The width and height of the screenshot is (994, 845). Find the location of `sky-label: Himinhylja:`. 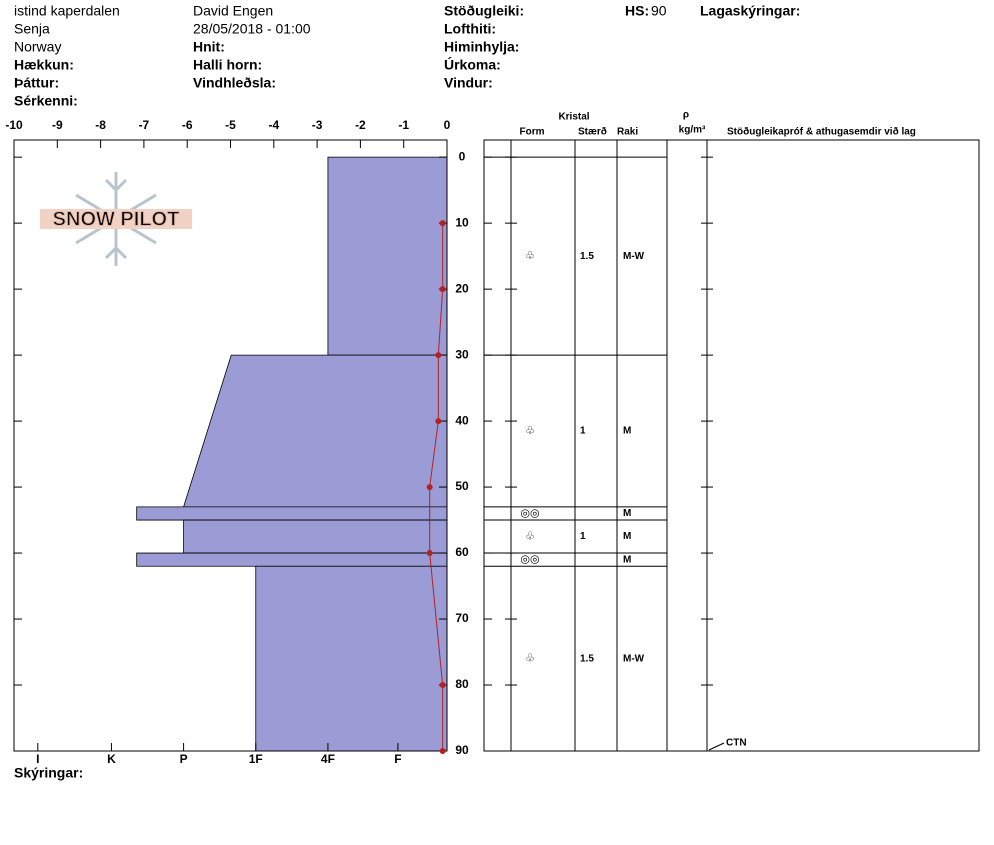

sky-label: Himinhylja: is located at coordinates (481, 47).